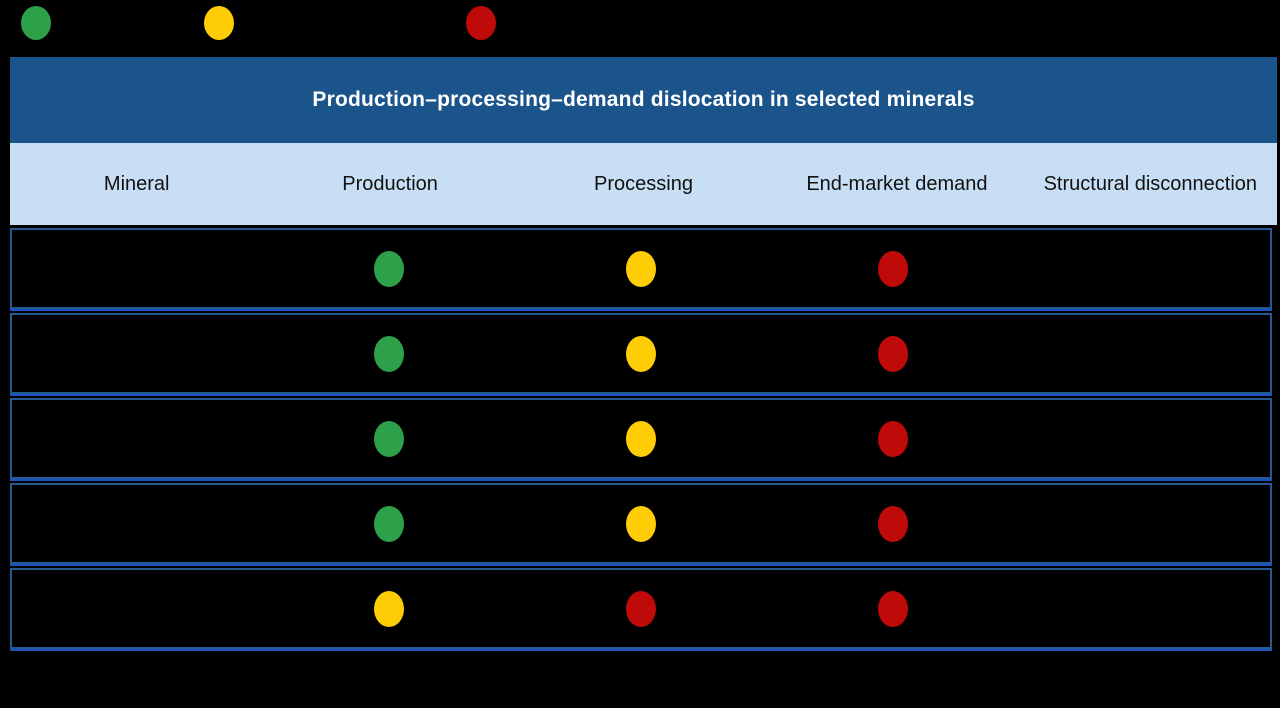  Describe the element at coordinates (897, 183) in the screenshot. I see `column-header: End-market demand` at that location.